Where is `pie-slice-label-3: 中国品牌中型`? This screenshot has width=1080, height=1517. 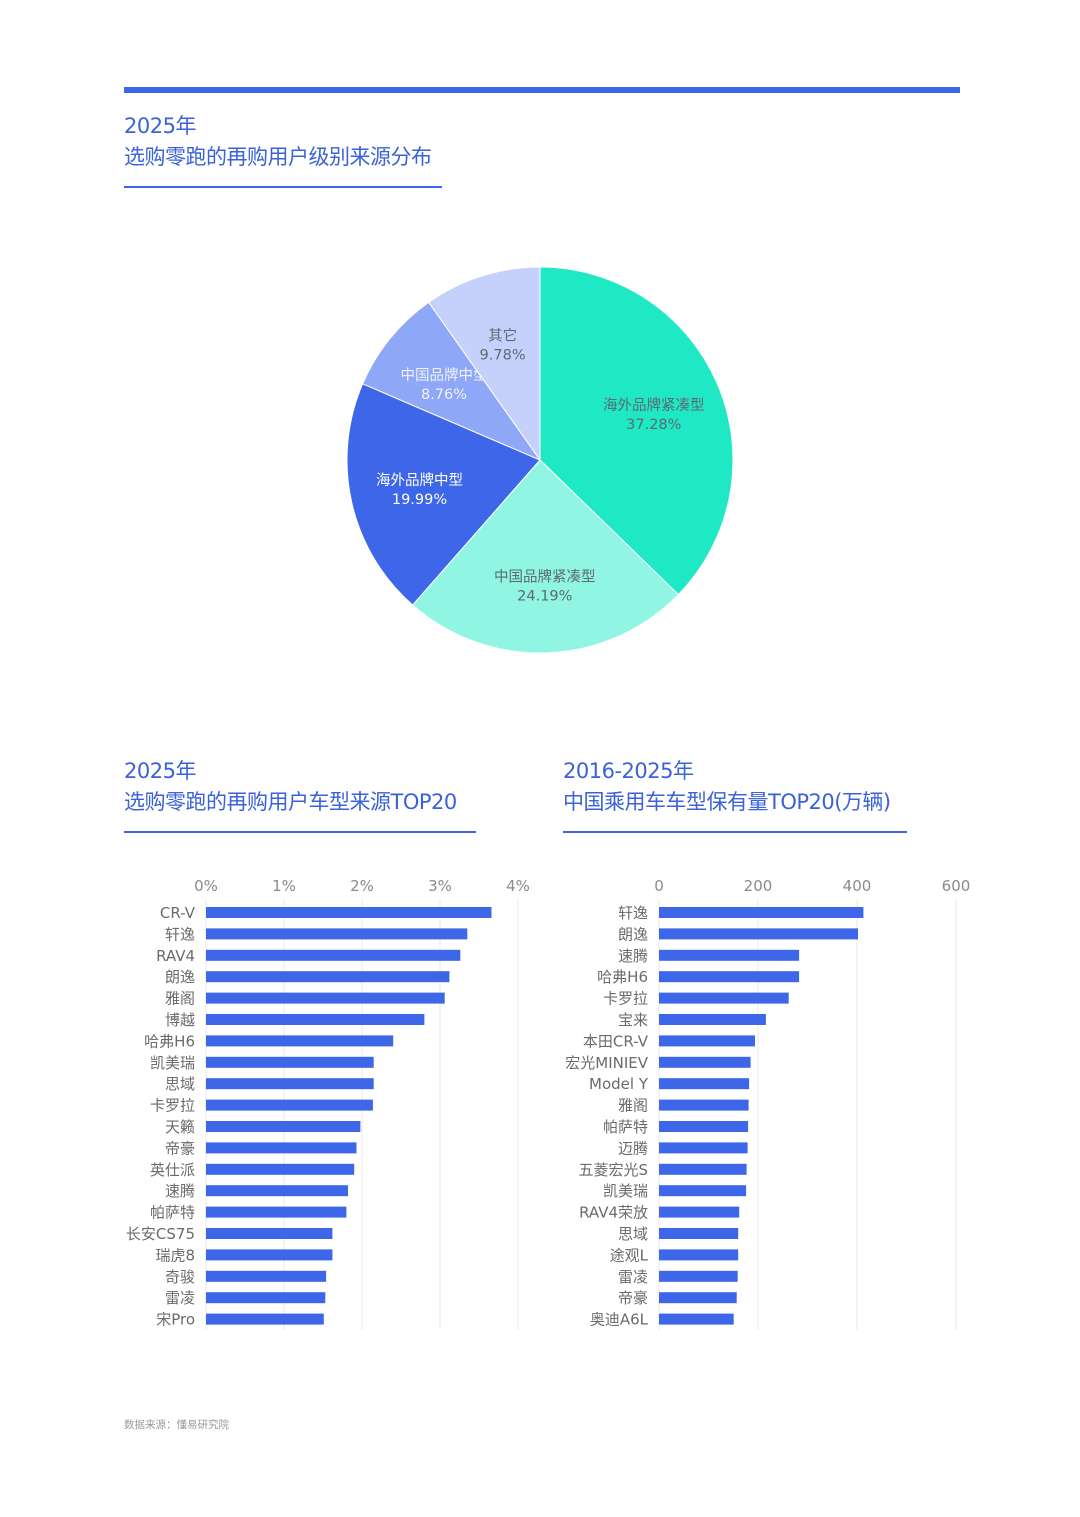
pie-slice-label-3: 中国品牌中型 is located at coordinates (444, 375).